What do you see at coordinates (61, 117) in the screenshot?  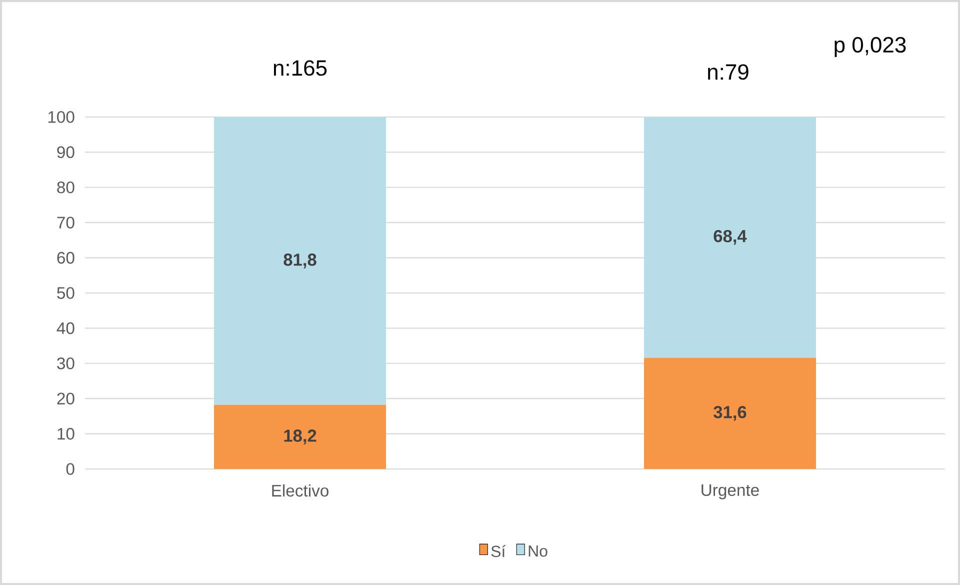 I see `y-tick-label: 100` at bounding box center [61, 117].